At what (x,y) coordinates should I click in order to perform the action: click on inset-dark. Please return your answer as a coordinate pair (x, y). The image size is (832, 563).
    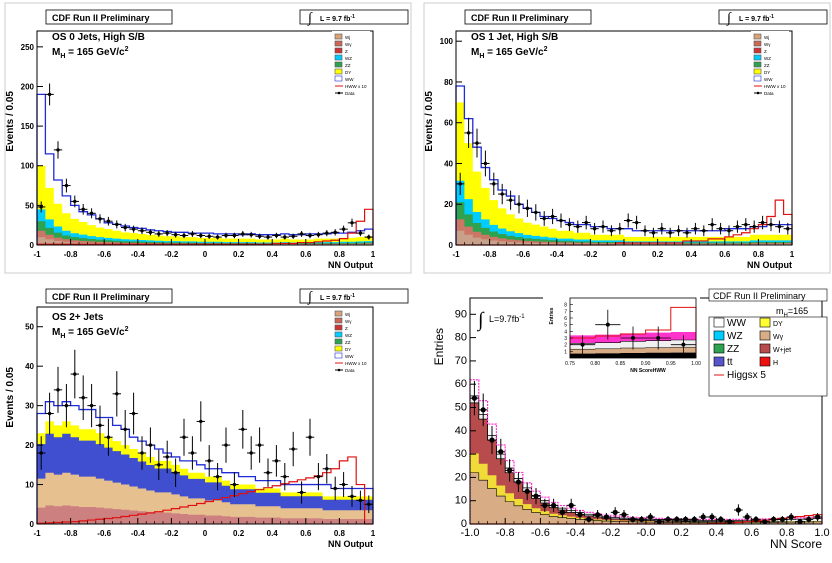
    Looking at the image, I should click on (633, 355).